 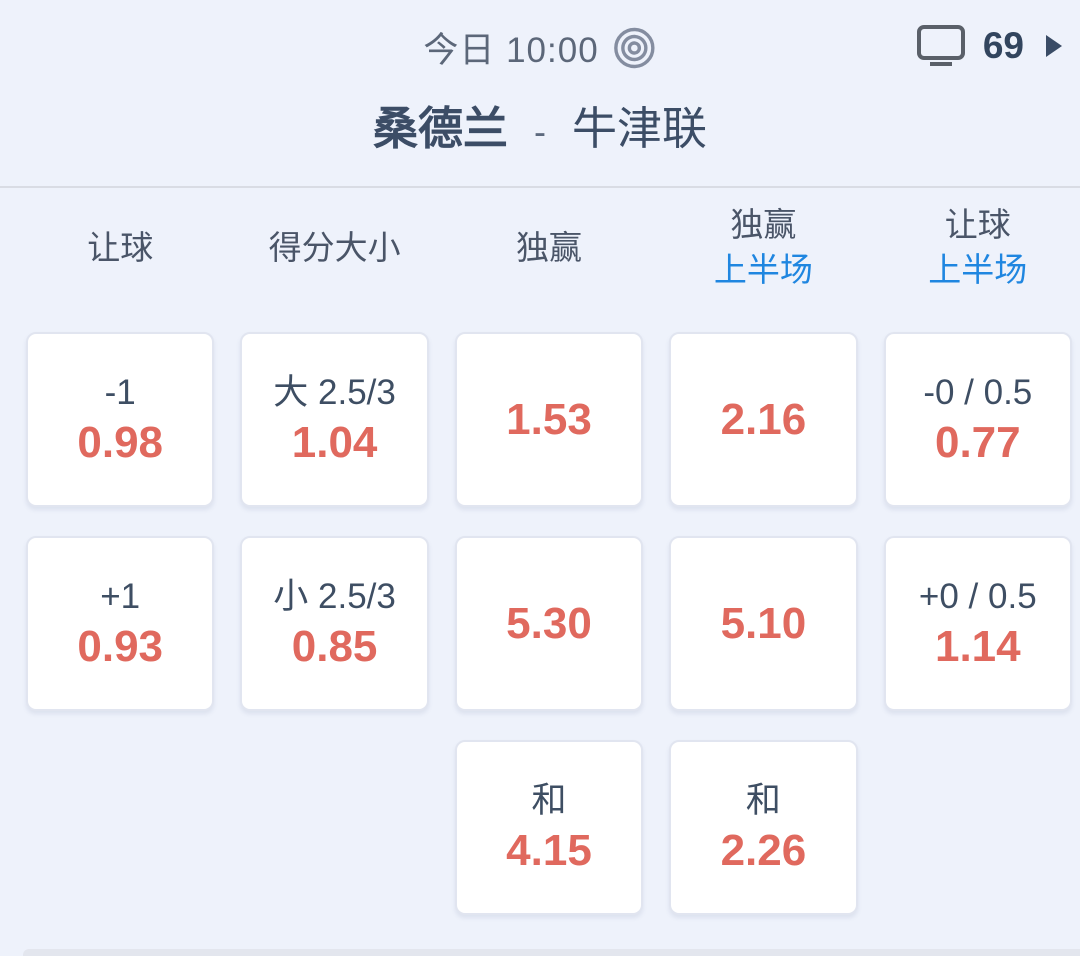 I want to click on odds-selection: +1, so click(x=120, y=596).